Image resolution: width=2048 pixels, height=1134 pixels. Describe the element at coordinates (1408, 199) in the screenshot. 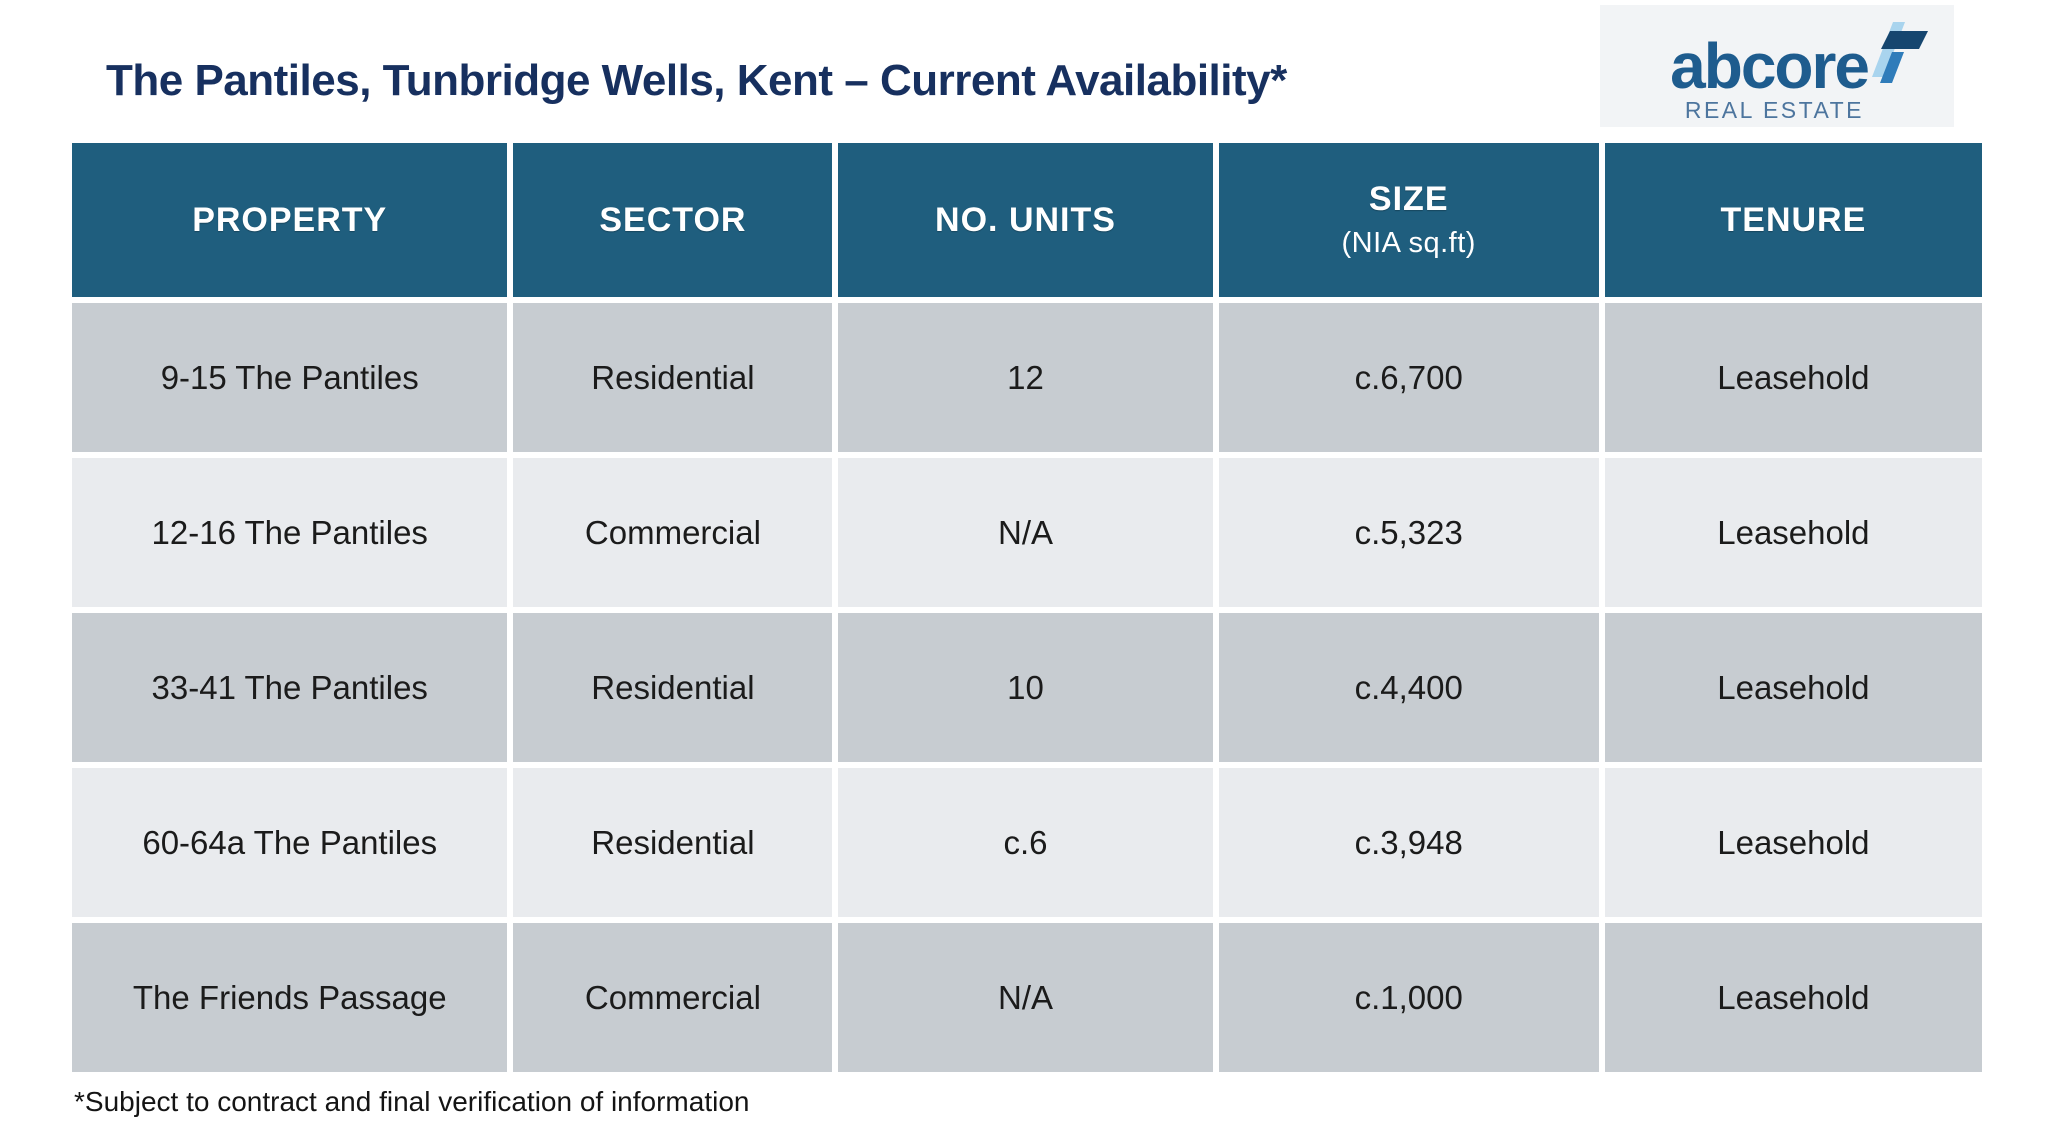

I see `column-header-label: SIZE` at that location.